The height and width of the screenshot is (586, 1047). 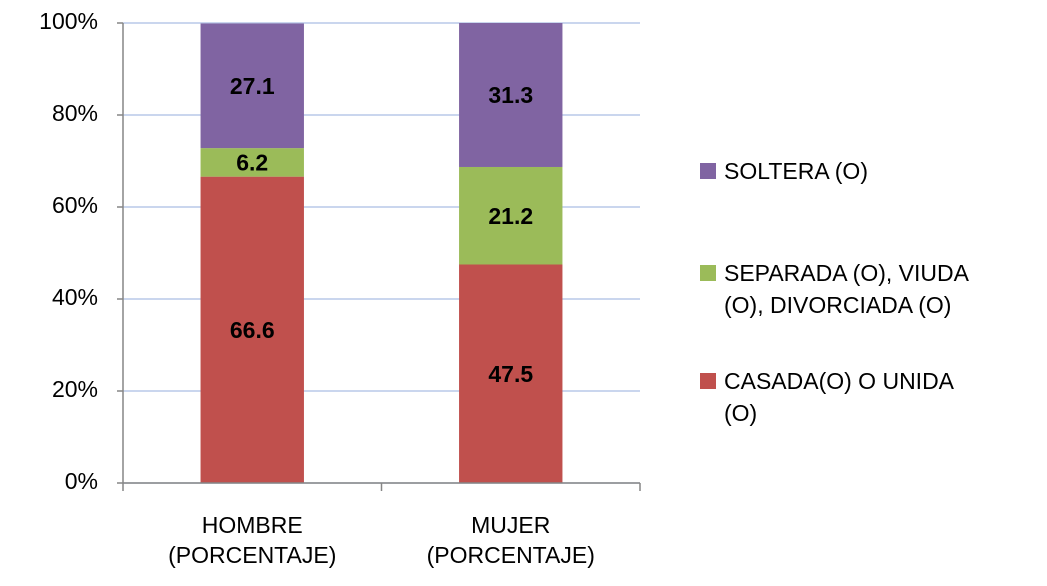 What do you see at coordinates (68, 21) in the screenshot?
I see `y-tick-label: 100%` at bounding box center [68, 21].